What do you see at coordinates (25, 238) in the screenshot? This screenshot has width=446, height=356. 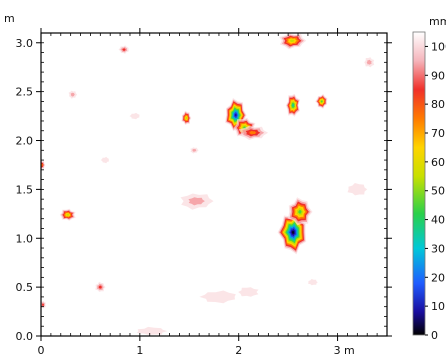 I see `y-tick-label: 1.0` at bounding box center [25, 238].